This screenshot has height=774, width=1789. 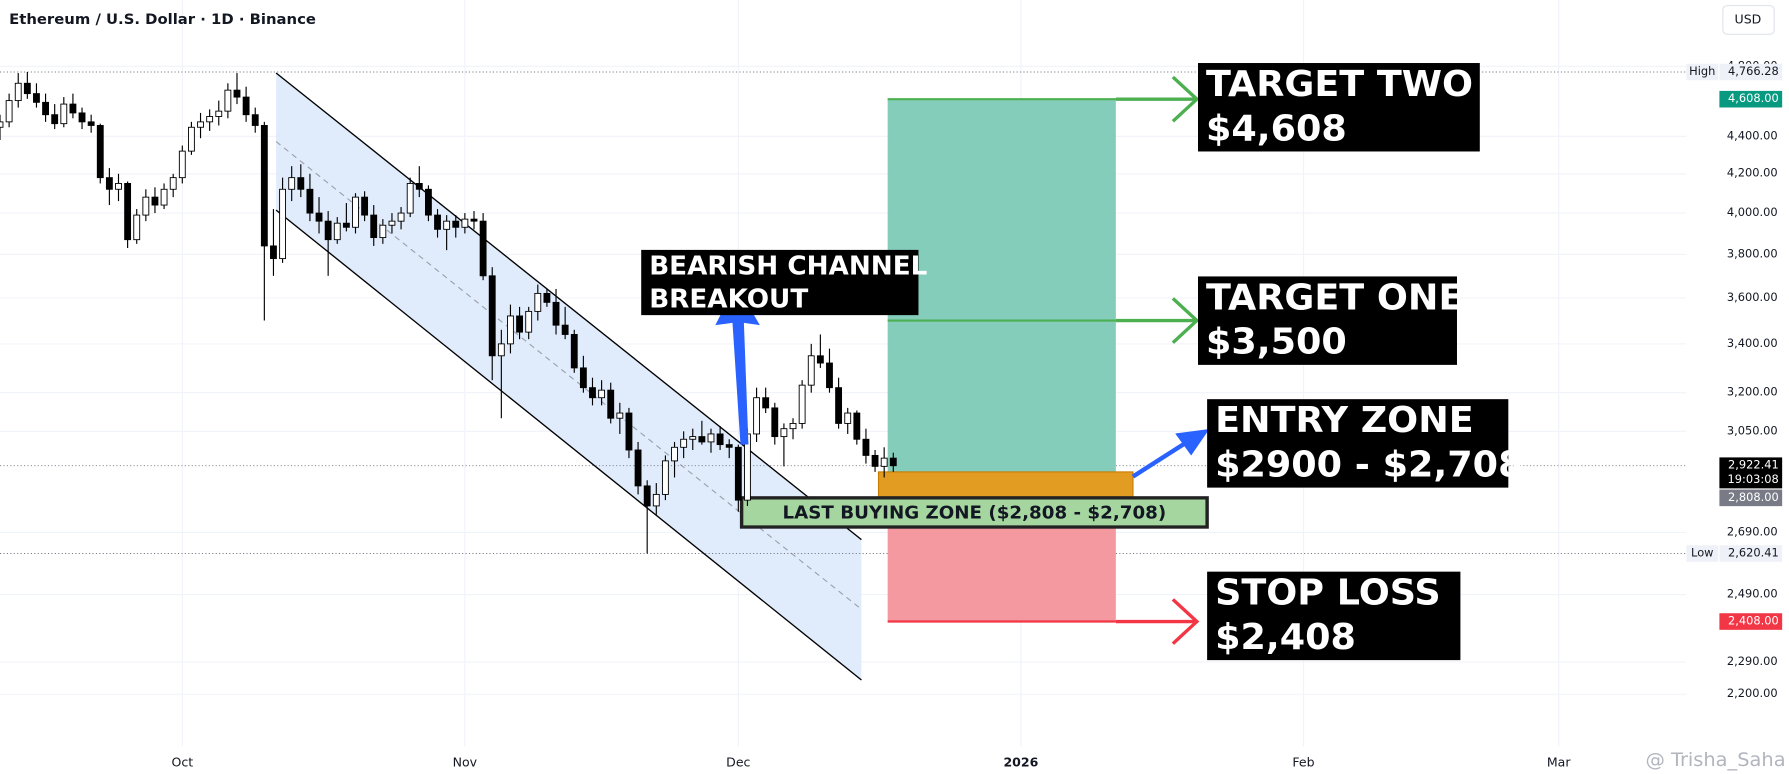 I want to click on x-tick-label: Nov, so click(x=465, y=763).